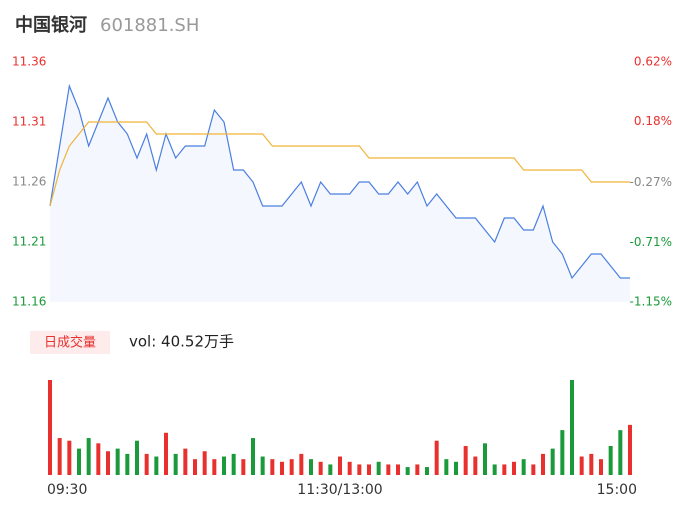  What do you see at coordinates (339, 490) in the screenshot?
I see `x-tick-label: 11:30/13:00` at bounding box center [339, 490].